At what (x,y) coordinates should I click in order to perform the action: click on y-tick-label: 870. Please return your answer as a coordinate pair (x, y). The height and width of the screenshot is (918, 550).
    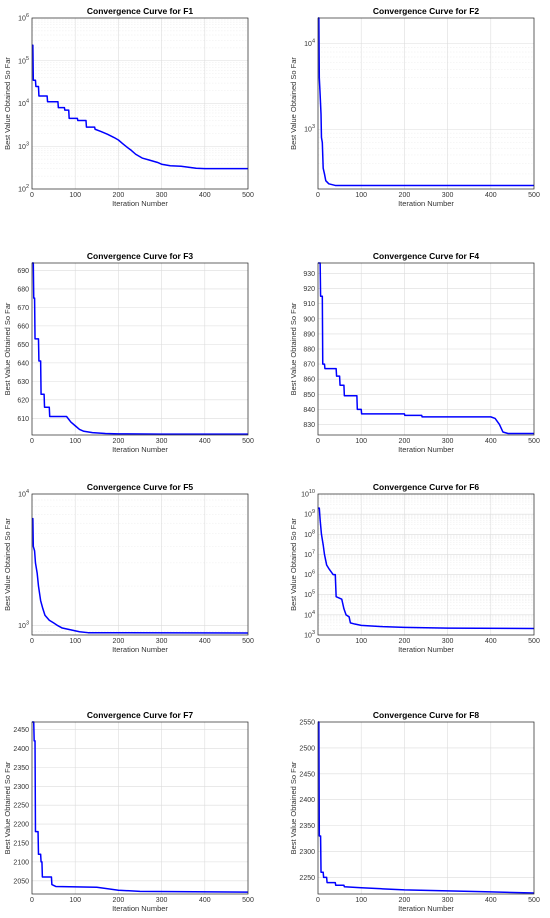
    Looking at the image, I should click on (309, 365).